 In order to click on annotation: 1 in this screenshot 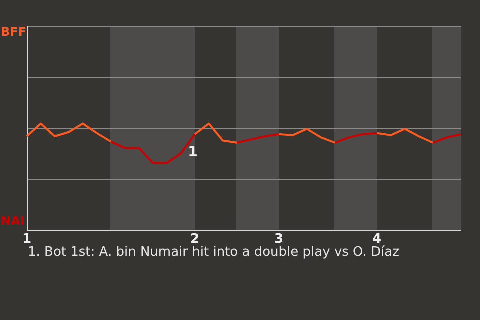, I will do `click(193, 152)`.